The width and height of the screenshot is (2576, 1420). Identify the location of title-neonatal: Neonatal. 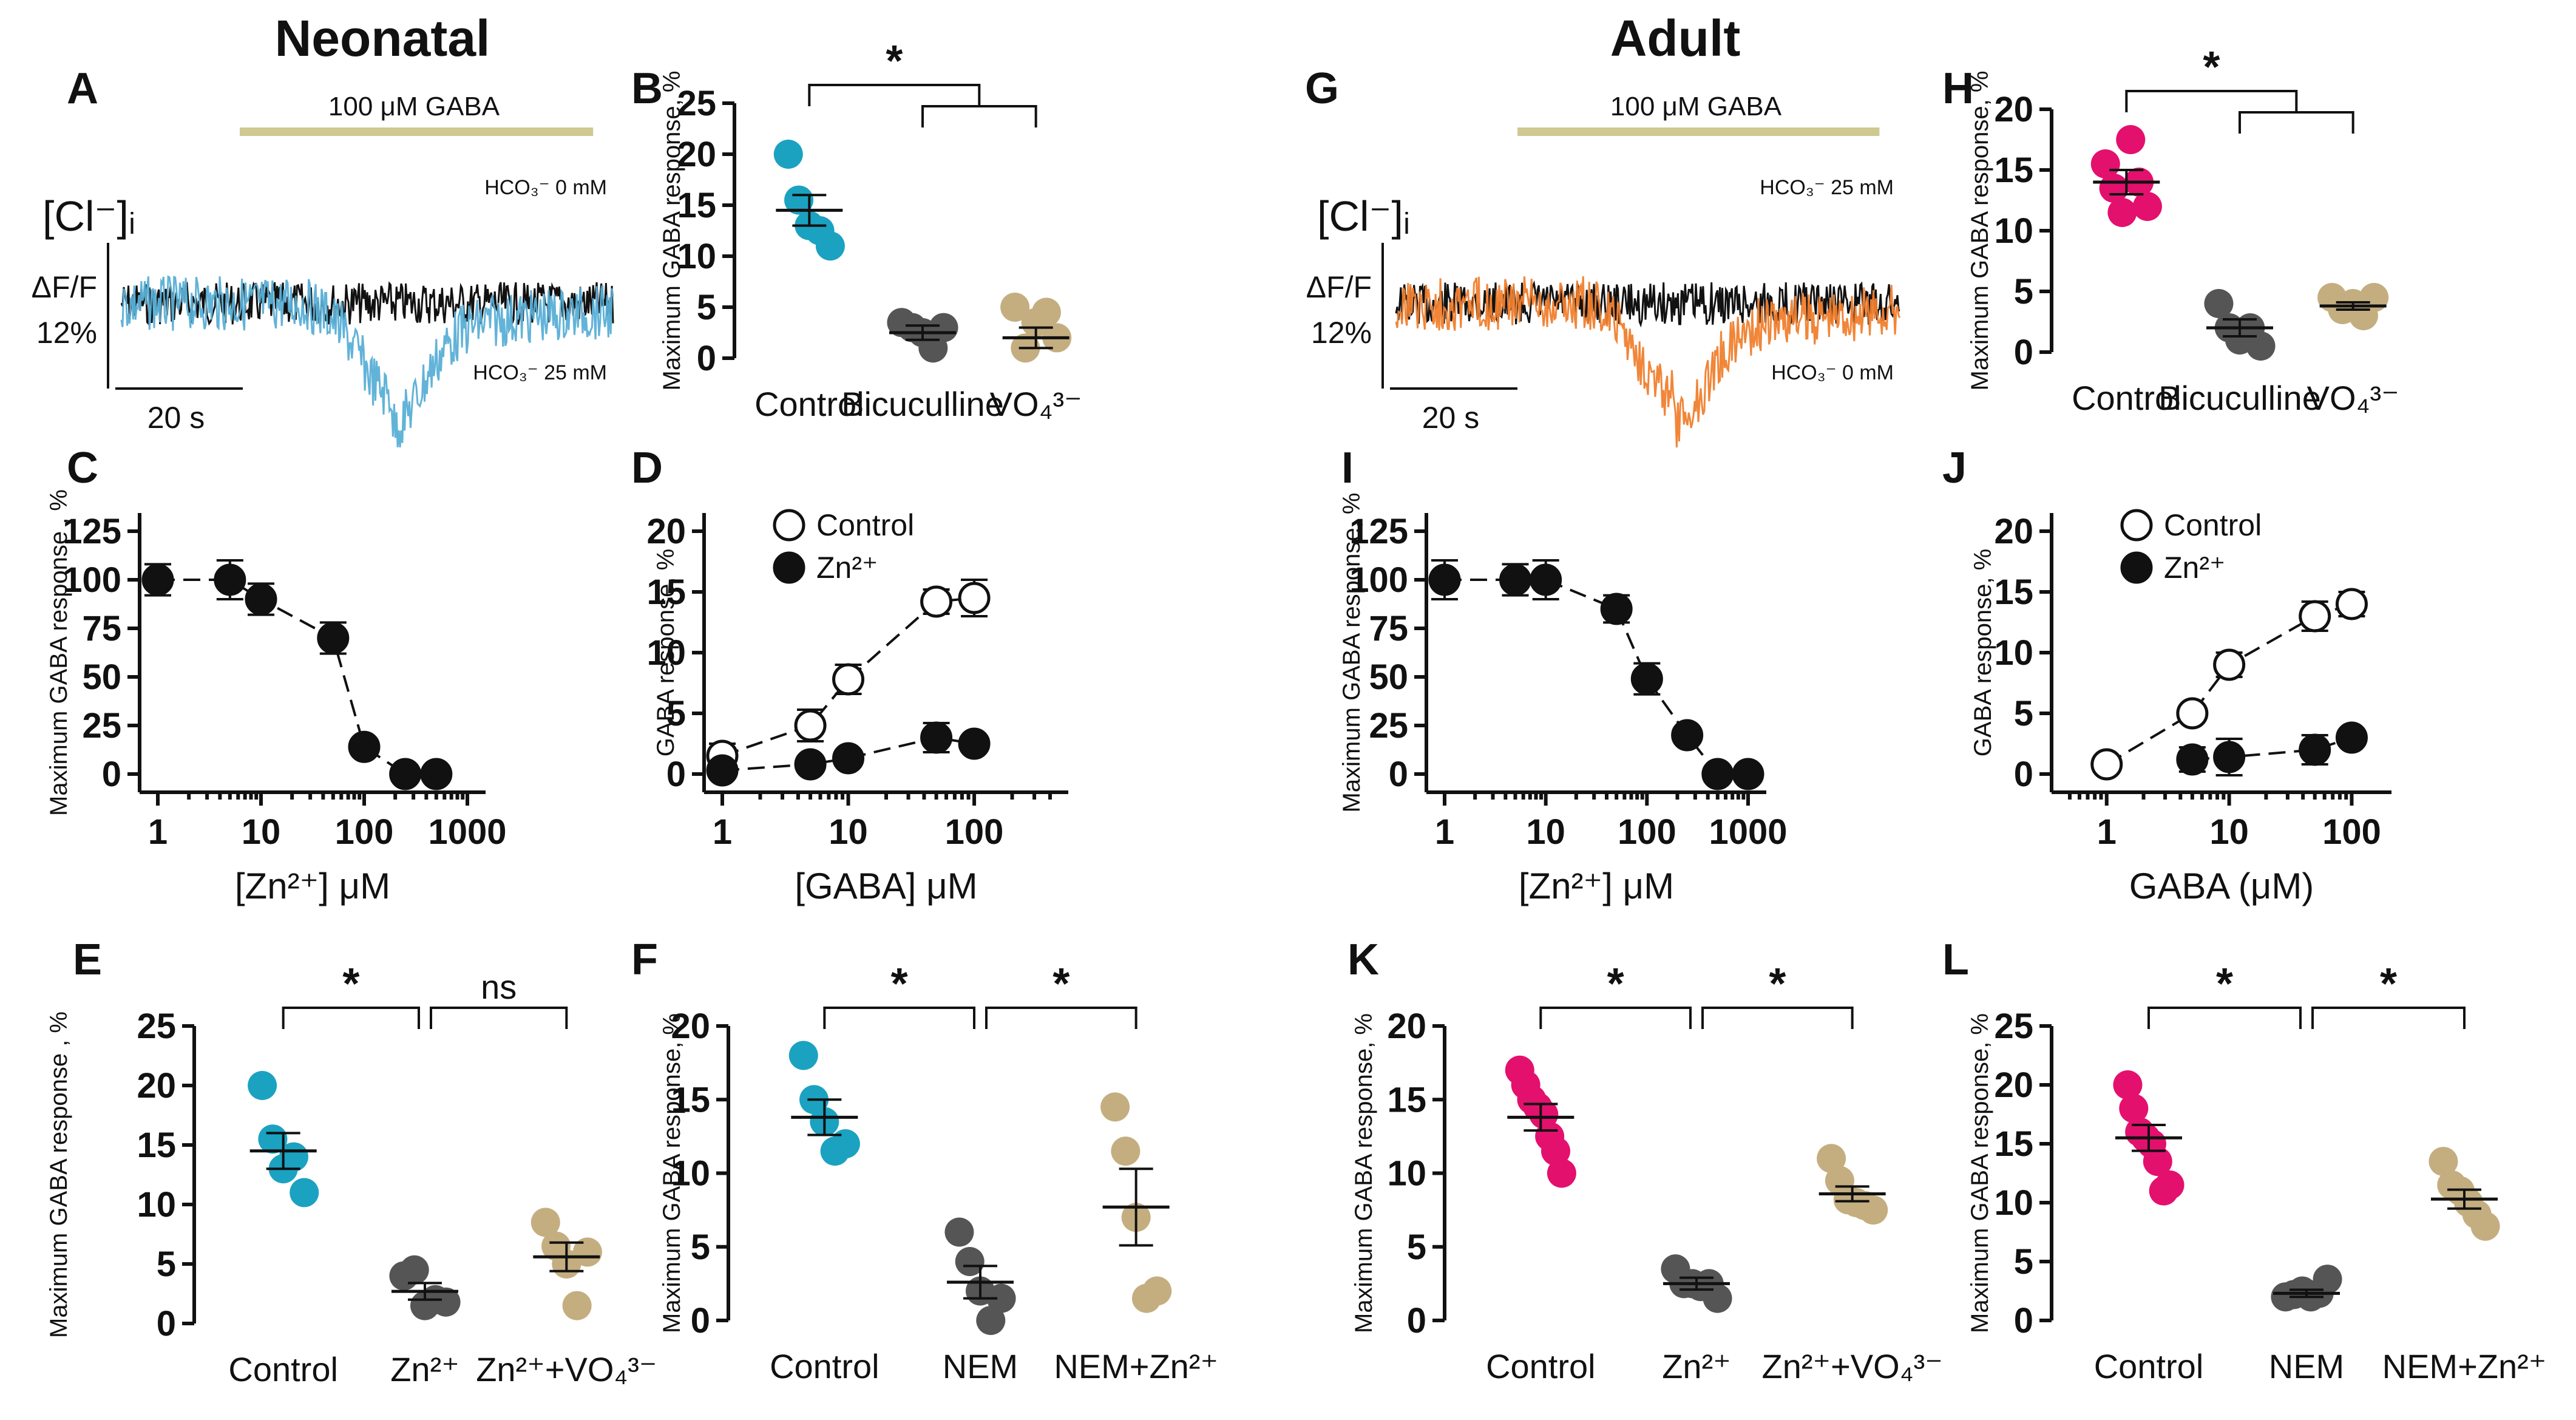
(382, 38).